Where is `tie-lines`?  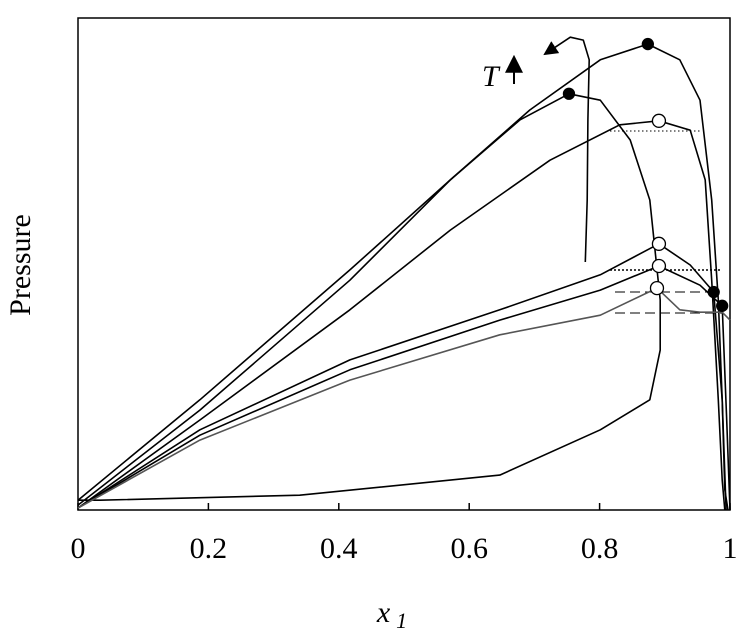 tie-lines is located at coordinates (666, 222).